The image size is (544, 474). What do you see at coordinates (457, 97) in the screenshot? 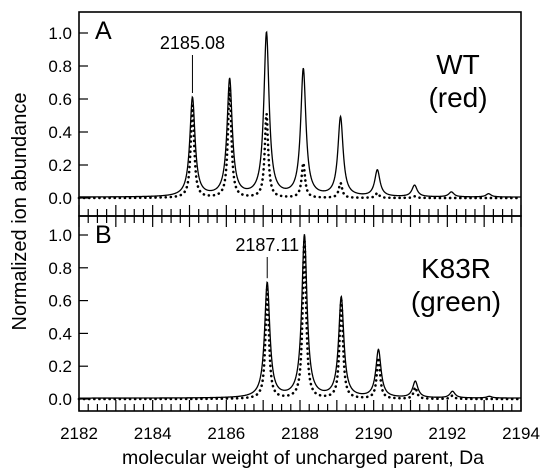
I see `variant-subtitle: (red)` at bounding box center [457, 97].